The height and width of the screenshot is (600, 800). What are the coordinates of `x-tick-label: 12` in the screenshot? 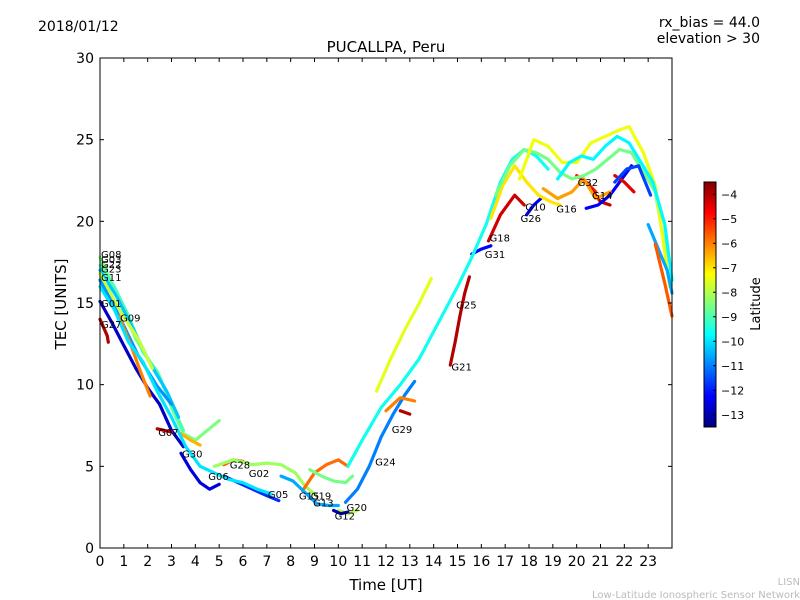 It's located at (386, 562).